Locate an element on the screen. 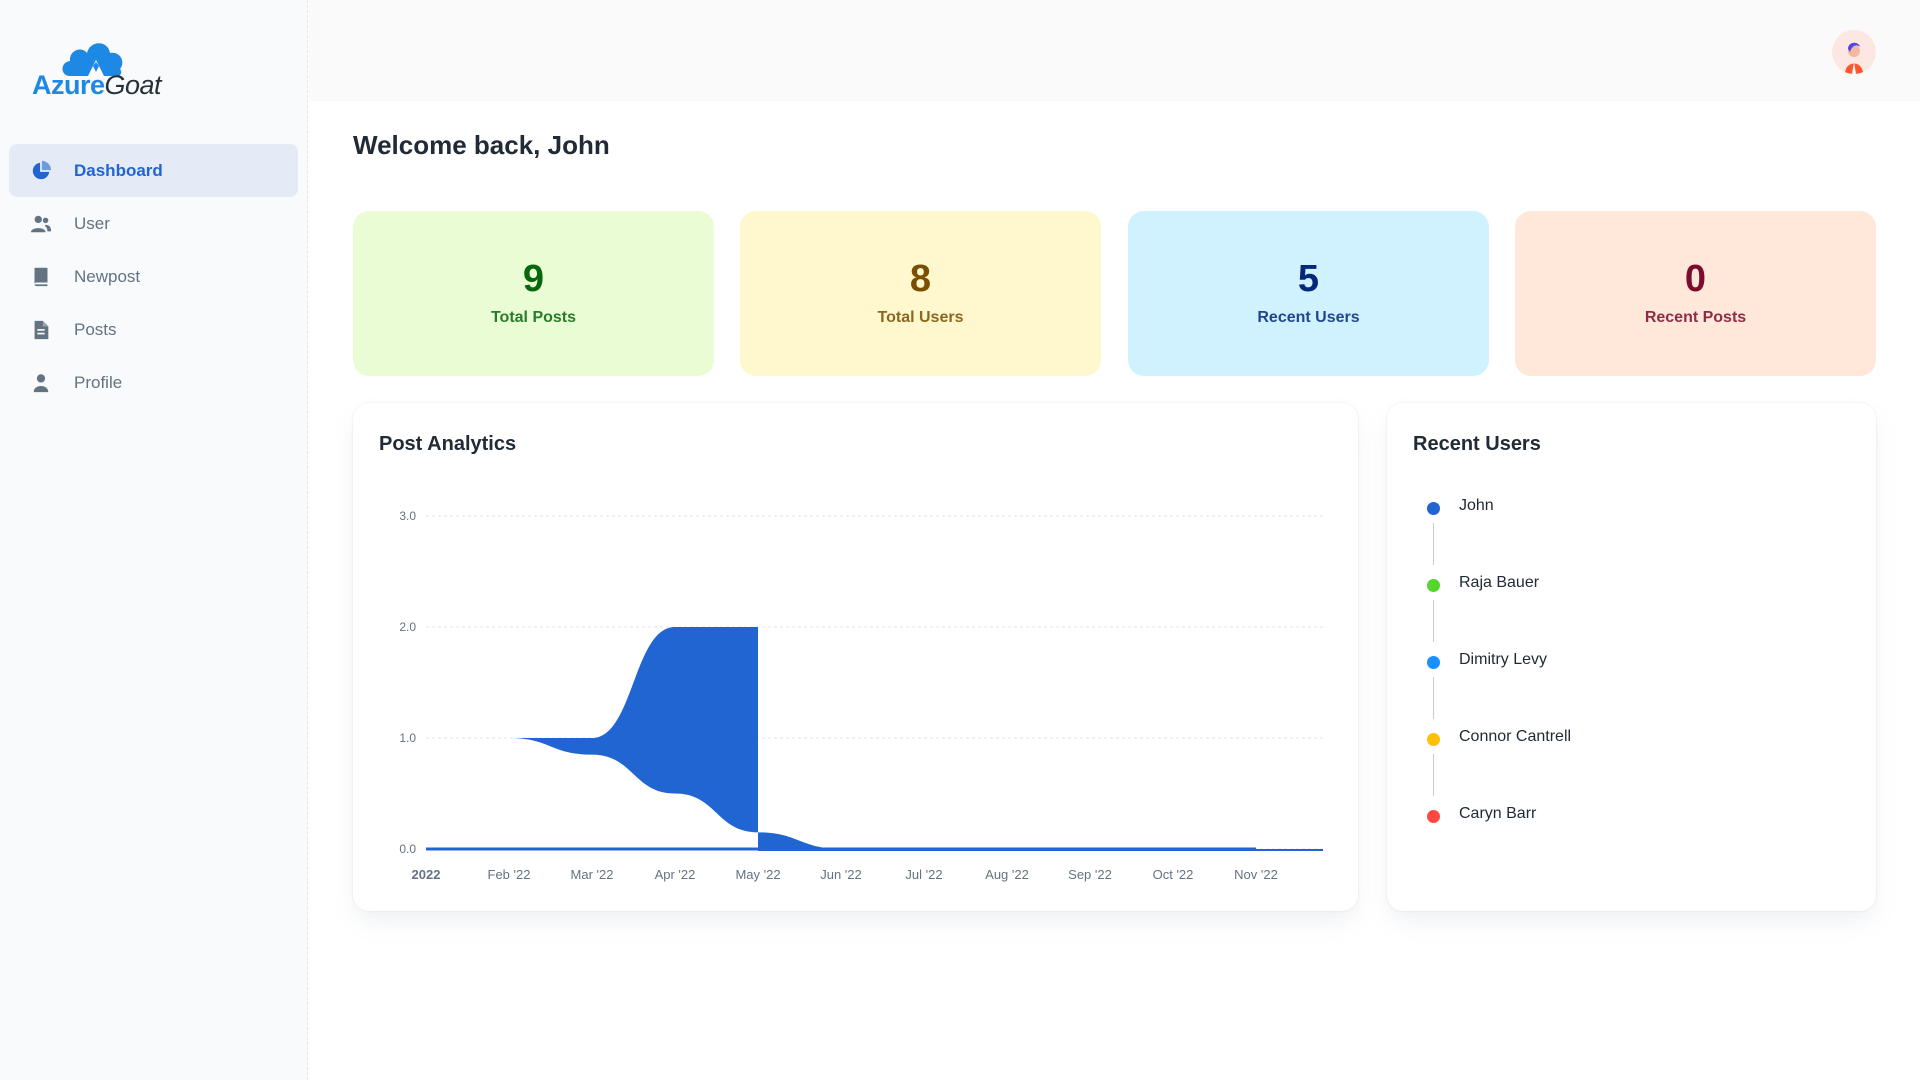  x-tick-label: Sep '22 is located at coordinates (1090, 874).